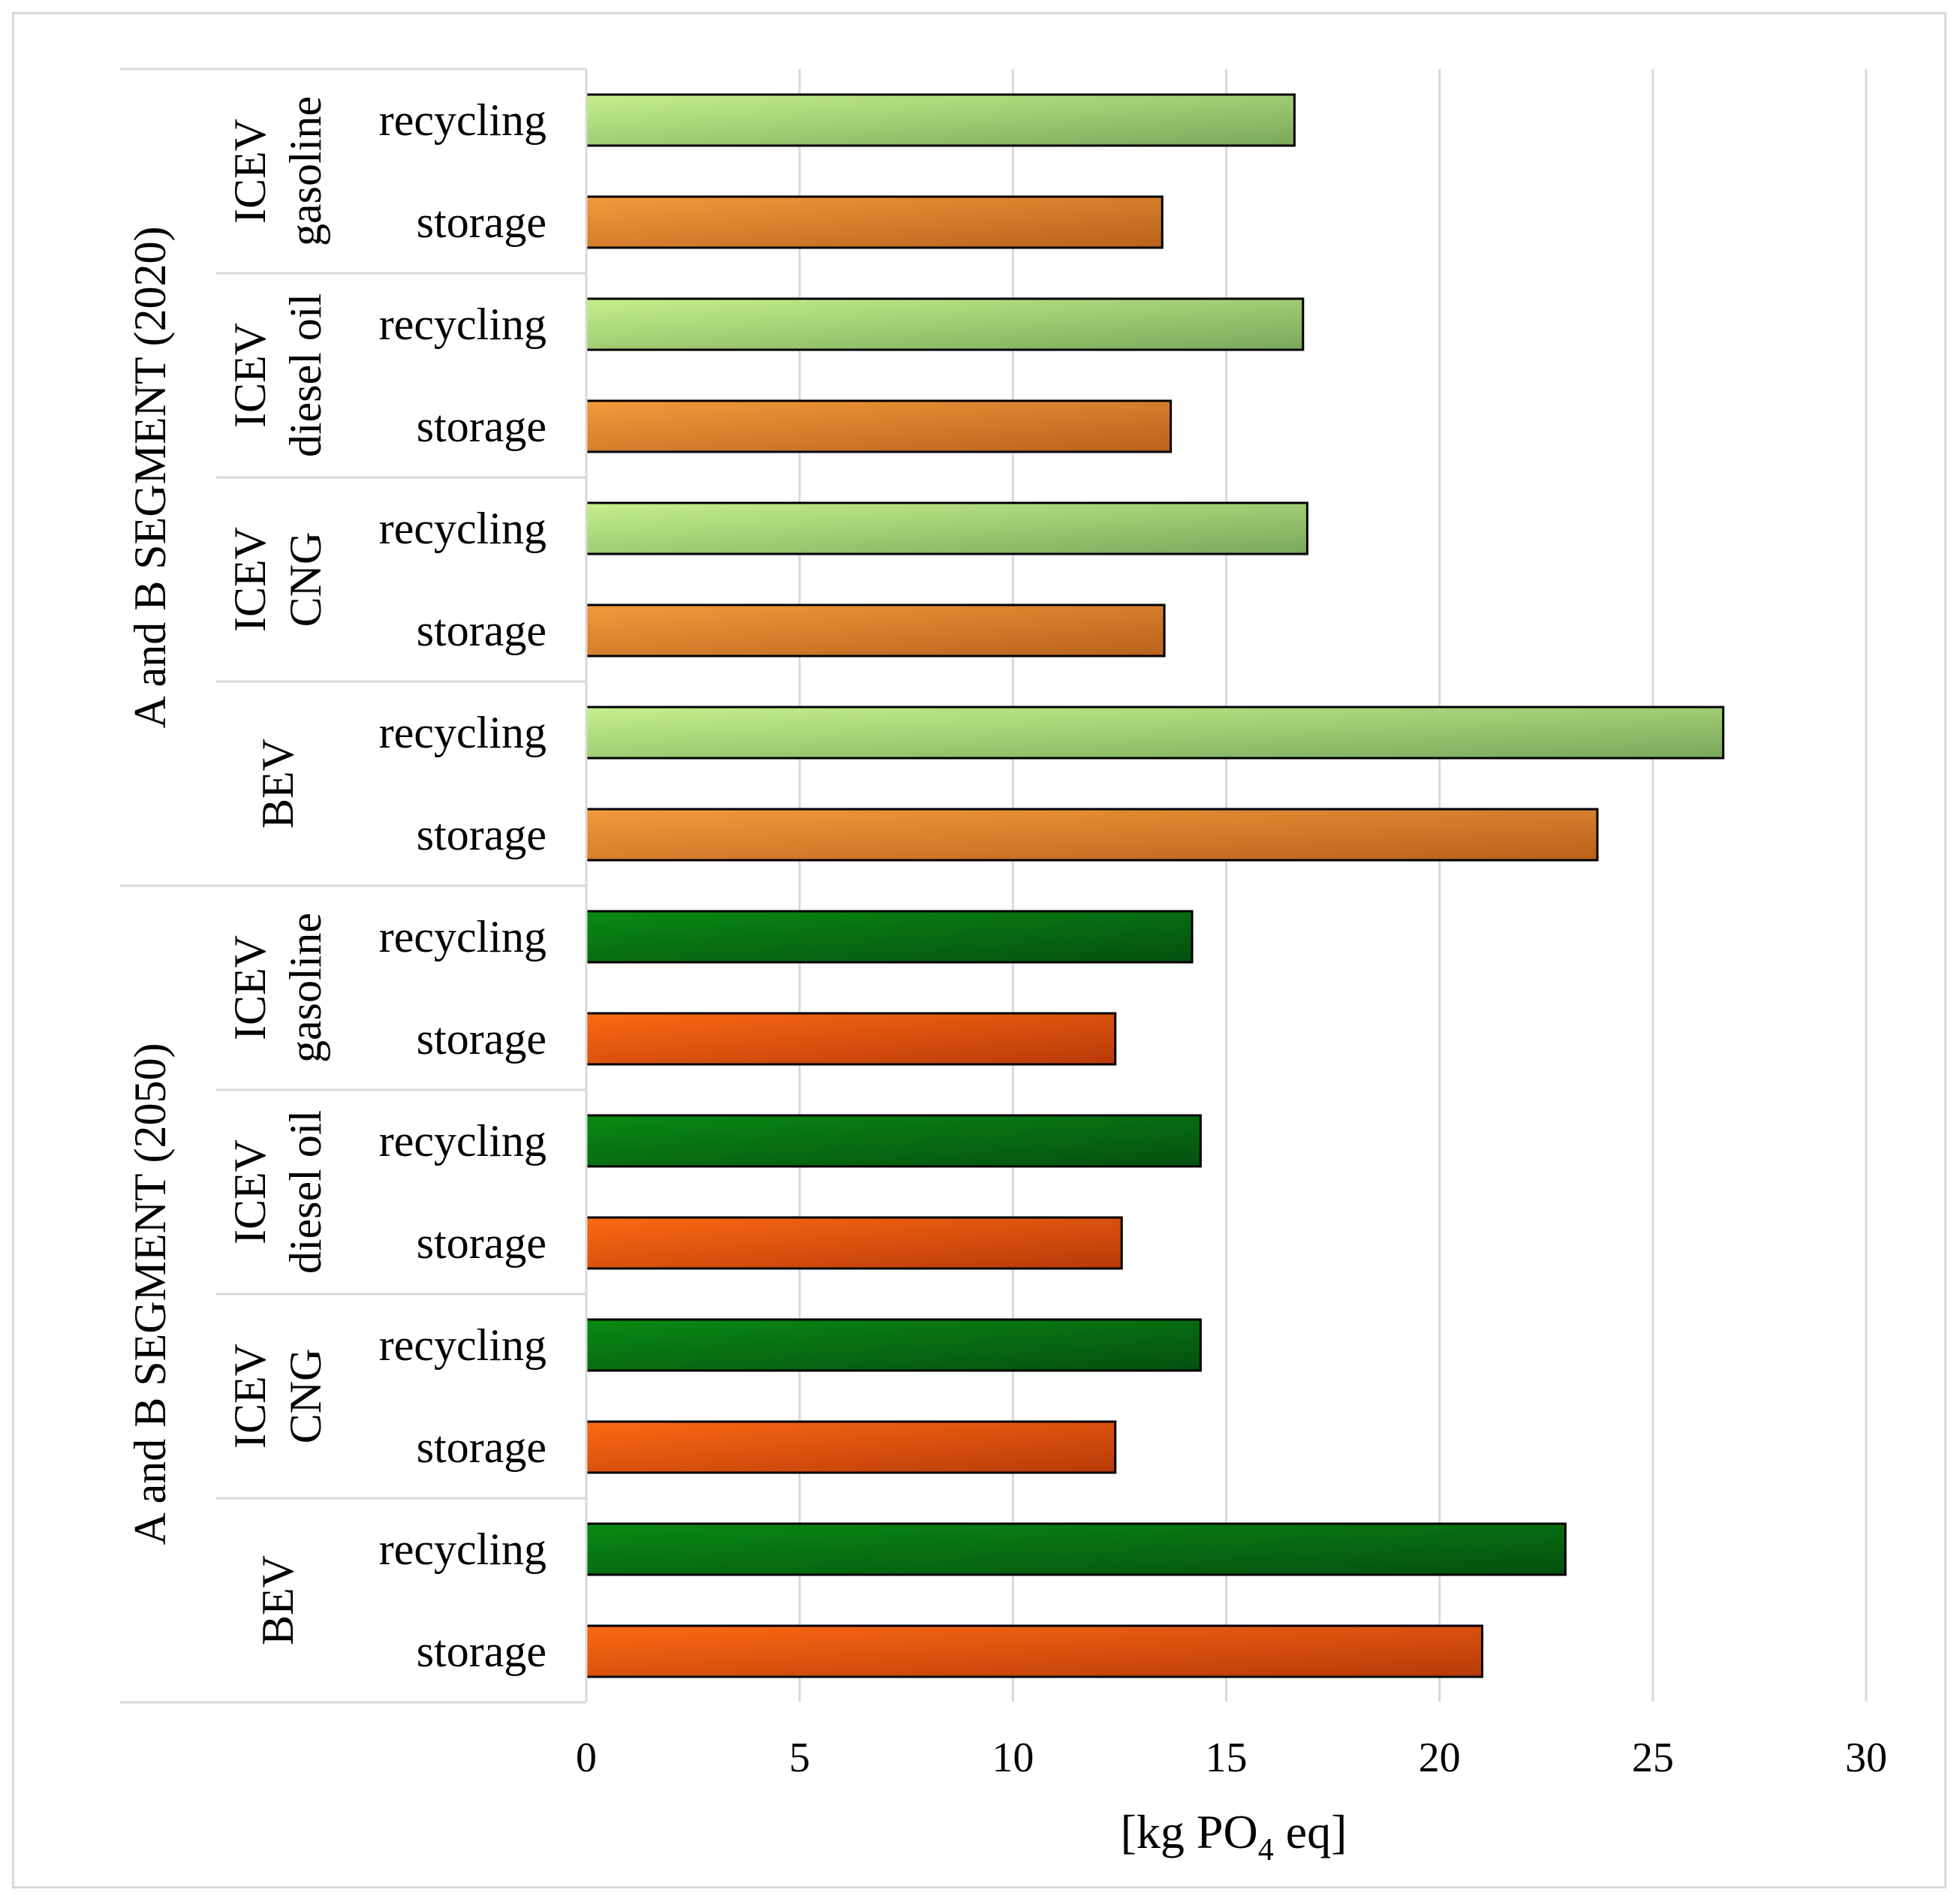 The width and height of the screenshot is (1960, 1902). Describe the element at coordinates (1653, 1758) in the screenshot. I see `x-tick-label: 25` at that location.